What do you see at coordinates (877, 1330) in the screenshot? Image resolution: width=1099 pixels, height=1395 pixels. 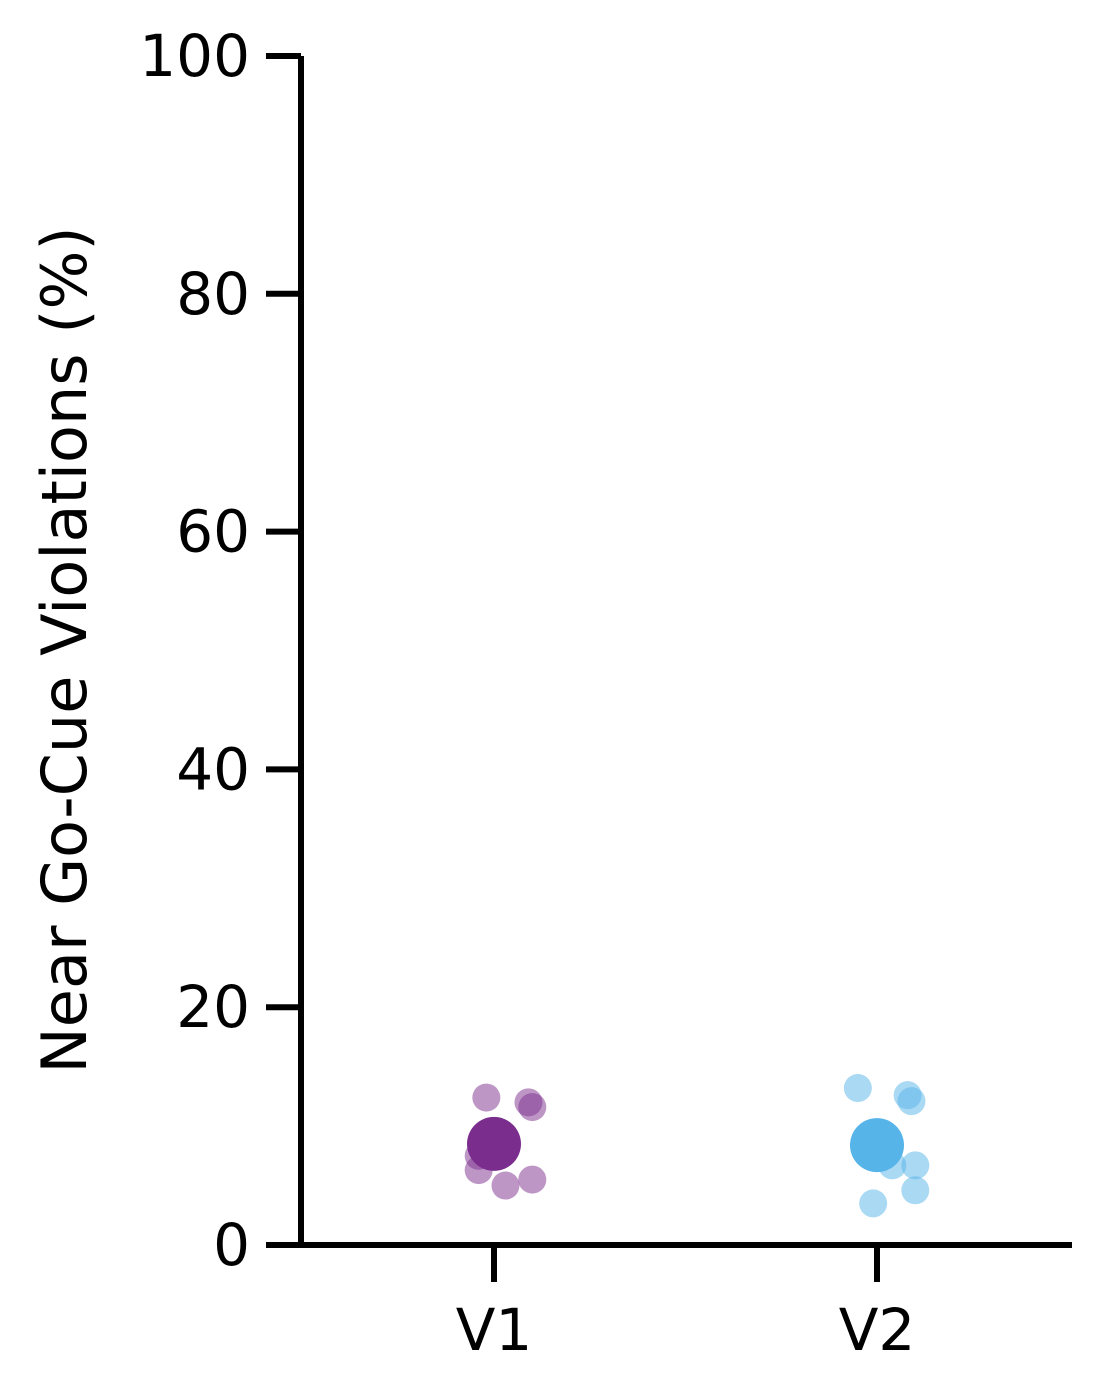 I see `x-tick-label: V2` at bounding box center [877, 1330].